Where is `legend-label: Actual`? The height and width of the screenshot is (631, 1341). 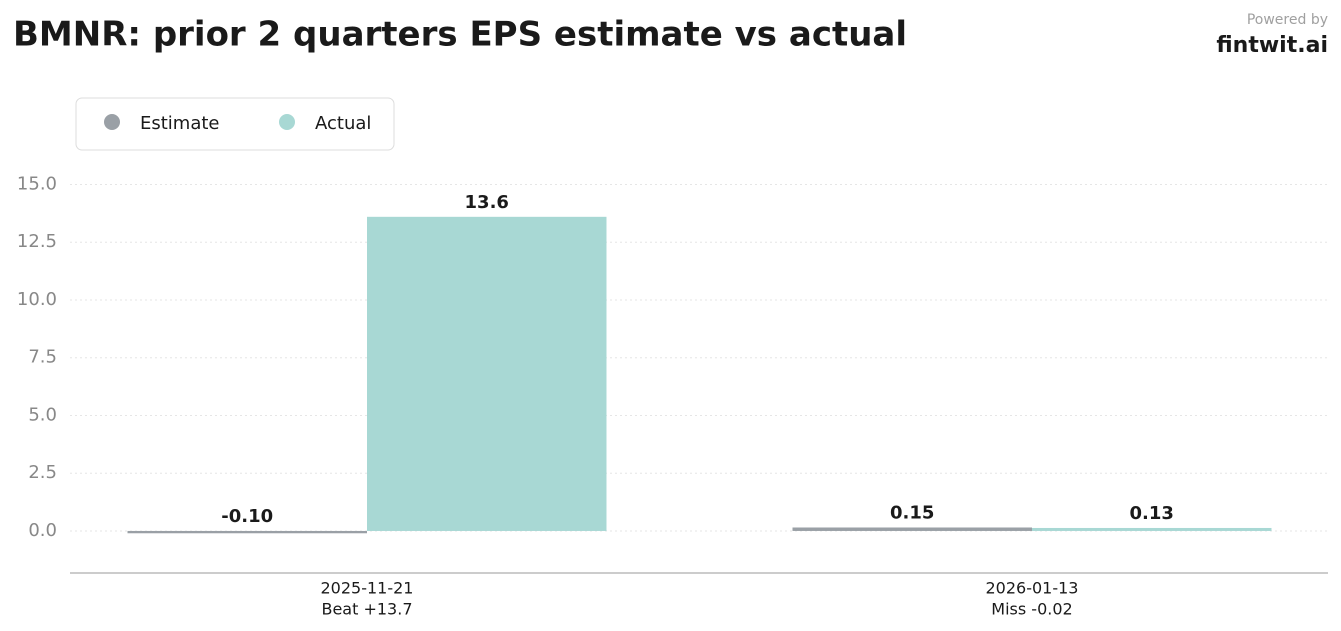
legend-label: Actual is located at coordinates (343, 123).